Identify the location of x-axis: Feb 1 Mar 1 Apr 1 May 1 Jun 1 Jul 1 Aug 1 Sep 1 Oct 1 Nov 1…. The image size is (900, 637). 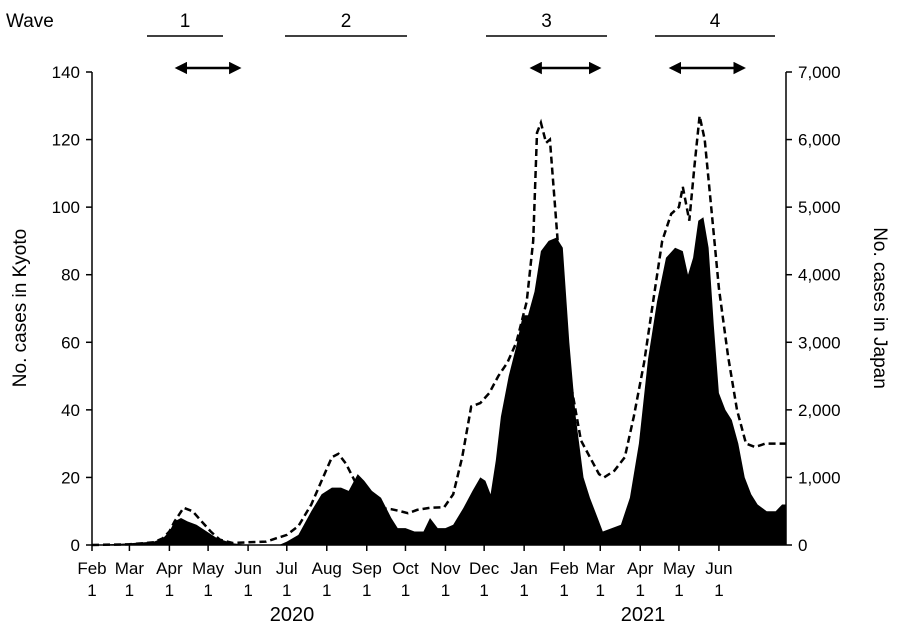
(431, 585).